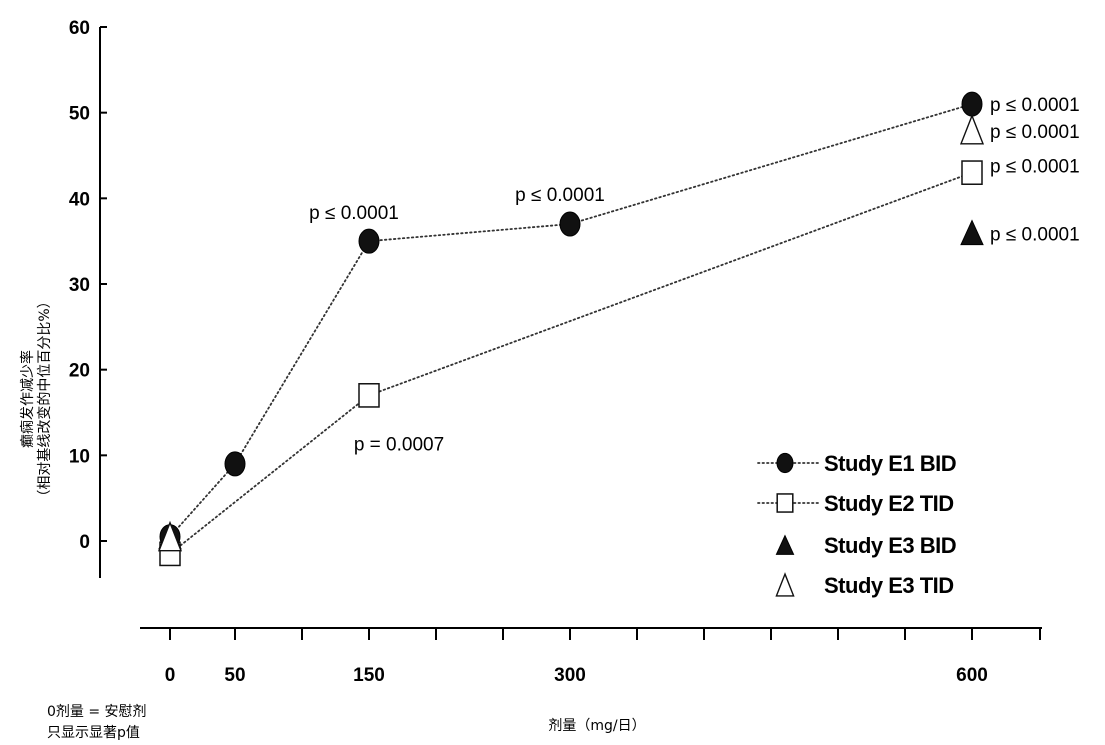 The height and width of the screenshot is (745, 1105). Describe the element at coordinates (399, 444) in the screenshot. I see `p-value-label: p = 0.0007` at that location.